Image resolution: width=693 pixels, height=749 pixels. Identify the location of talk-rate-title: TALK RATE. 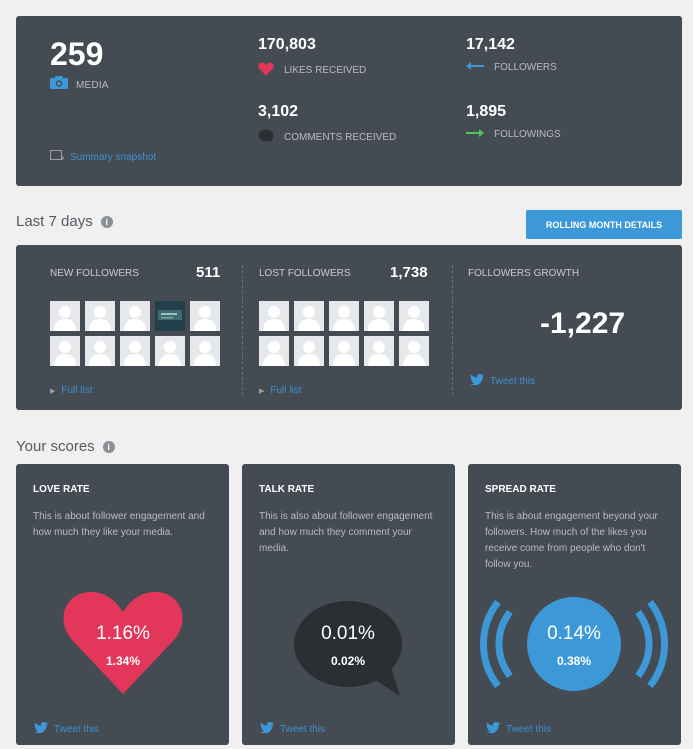
(287, 489).